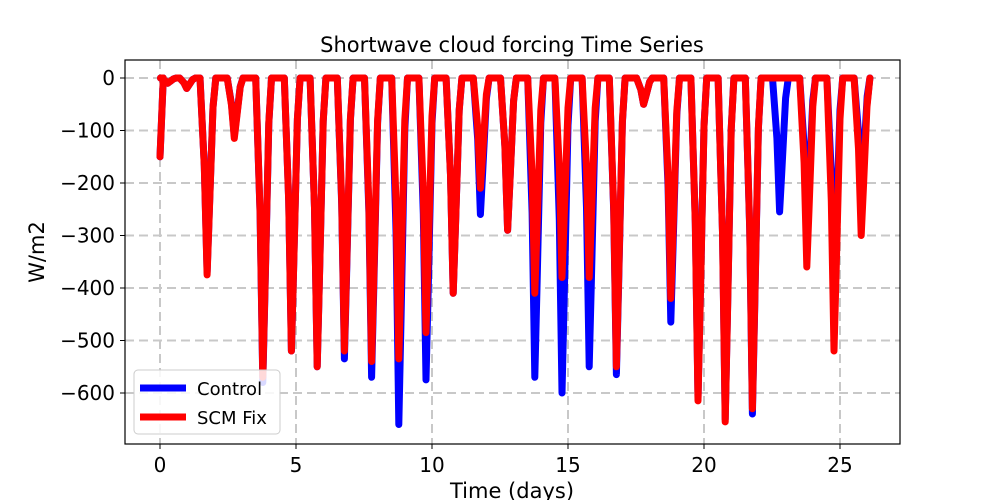 The image size is (1000, 500). Describe the element at coordinates (87, 183) in the screenshot. I see `y-tick-label: −200` at that location.